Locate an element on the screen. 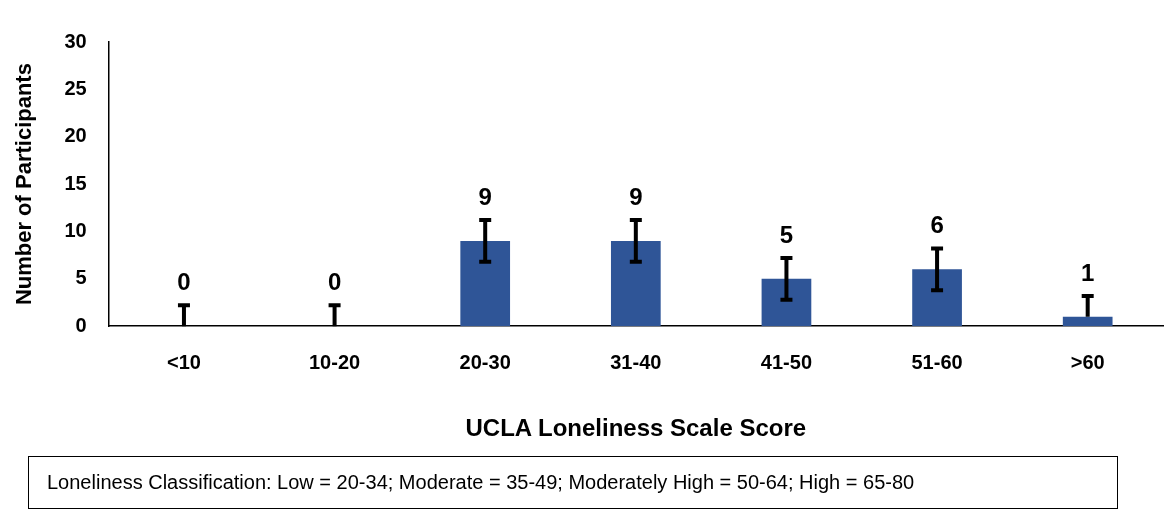 This screenshot has width=1176, height=520. x-tick-label: 20-30 is located at coordinates (485, 361).